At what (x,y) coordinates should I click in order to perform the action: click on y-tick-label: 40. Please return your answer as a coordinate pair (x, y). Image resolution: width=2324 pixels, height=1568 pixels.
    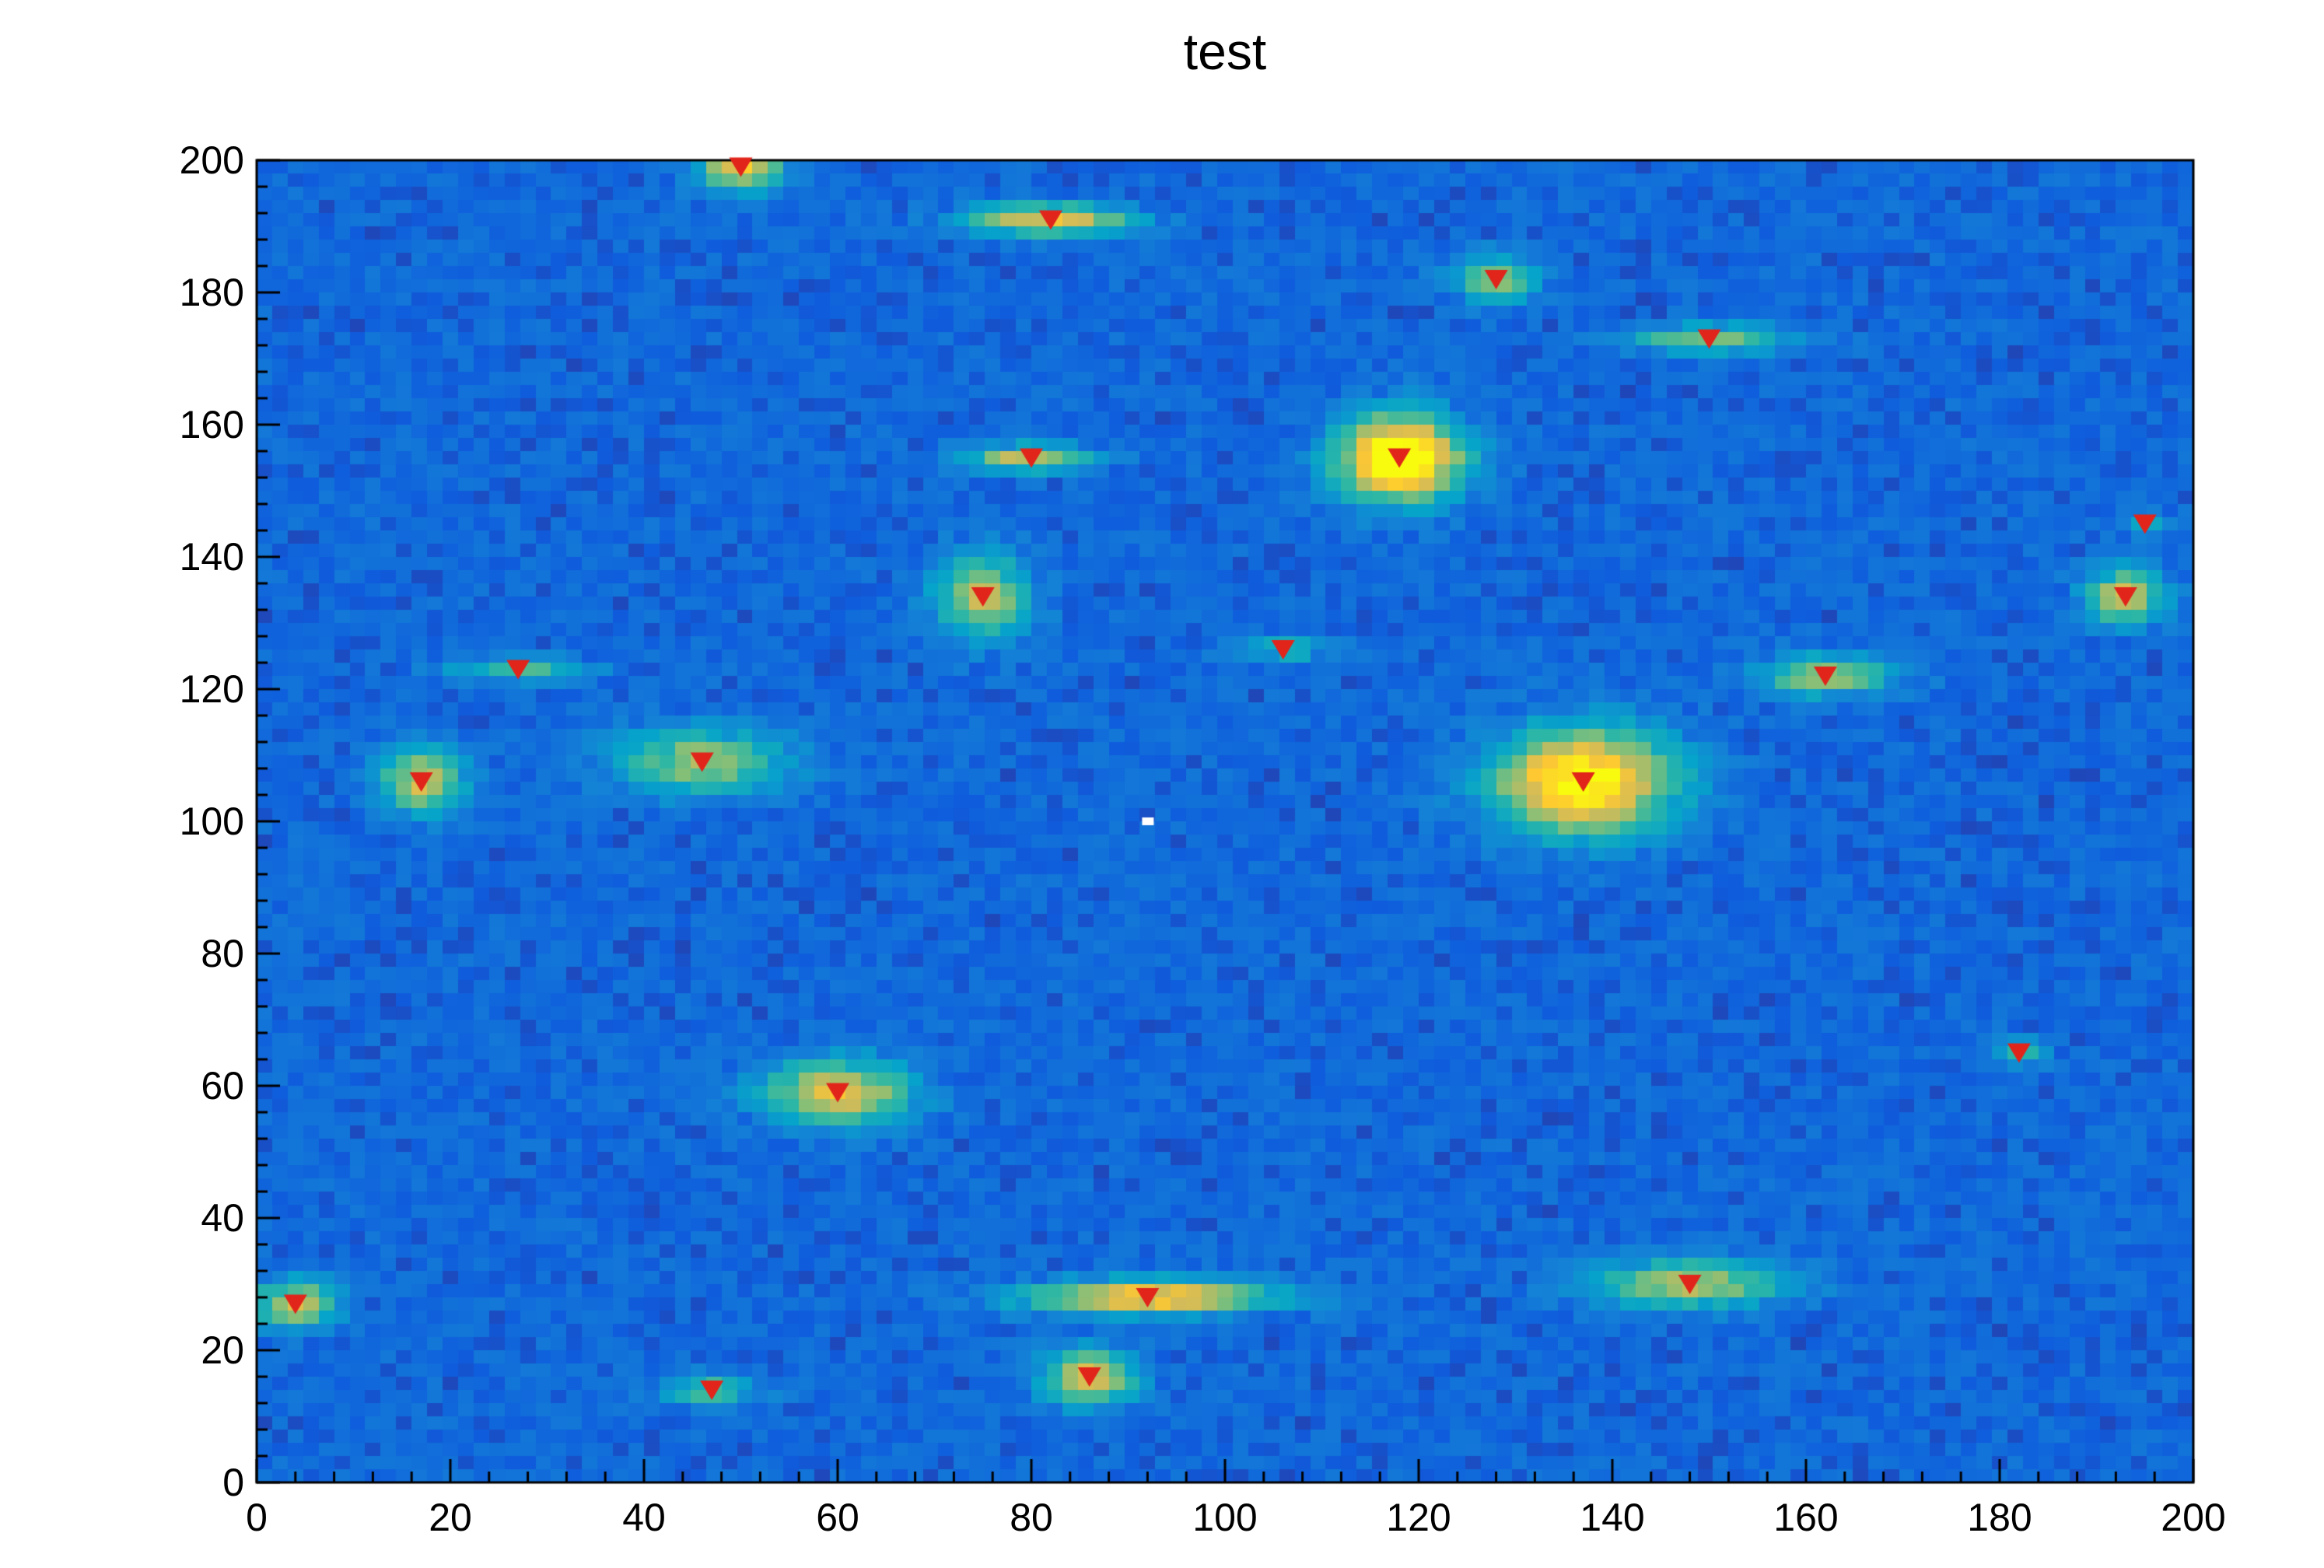
    Looking at the image, I should click on (223, 1218).